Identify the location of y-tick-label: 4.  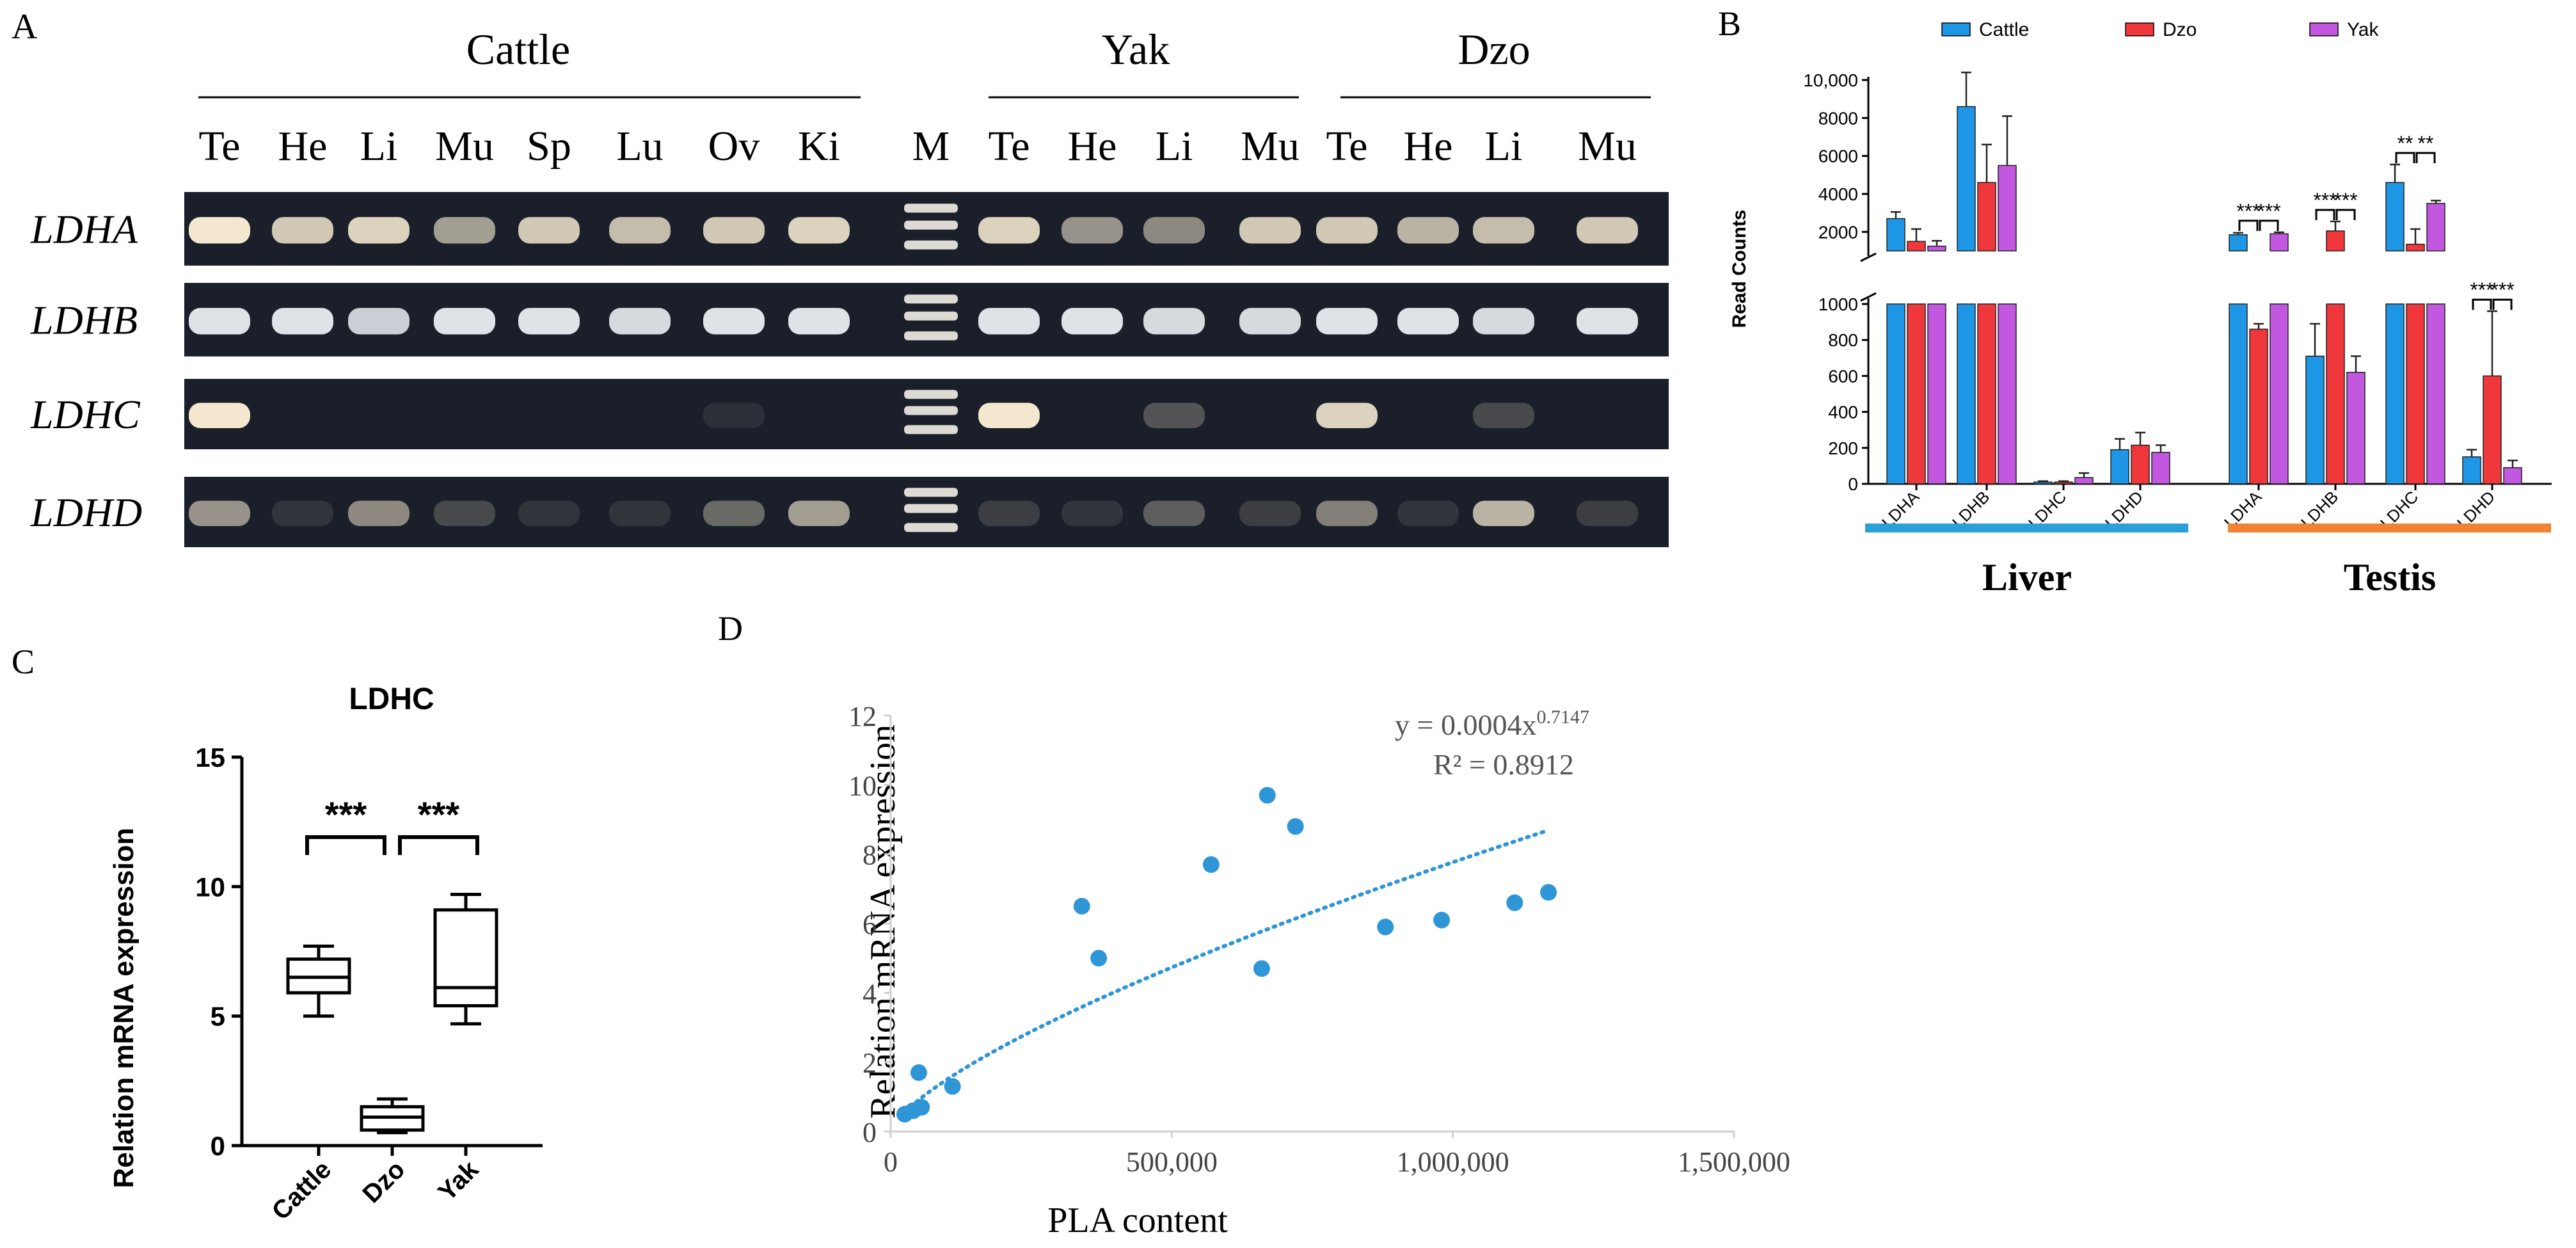
(870, 993).